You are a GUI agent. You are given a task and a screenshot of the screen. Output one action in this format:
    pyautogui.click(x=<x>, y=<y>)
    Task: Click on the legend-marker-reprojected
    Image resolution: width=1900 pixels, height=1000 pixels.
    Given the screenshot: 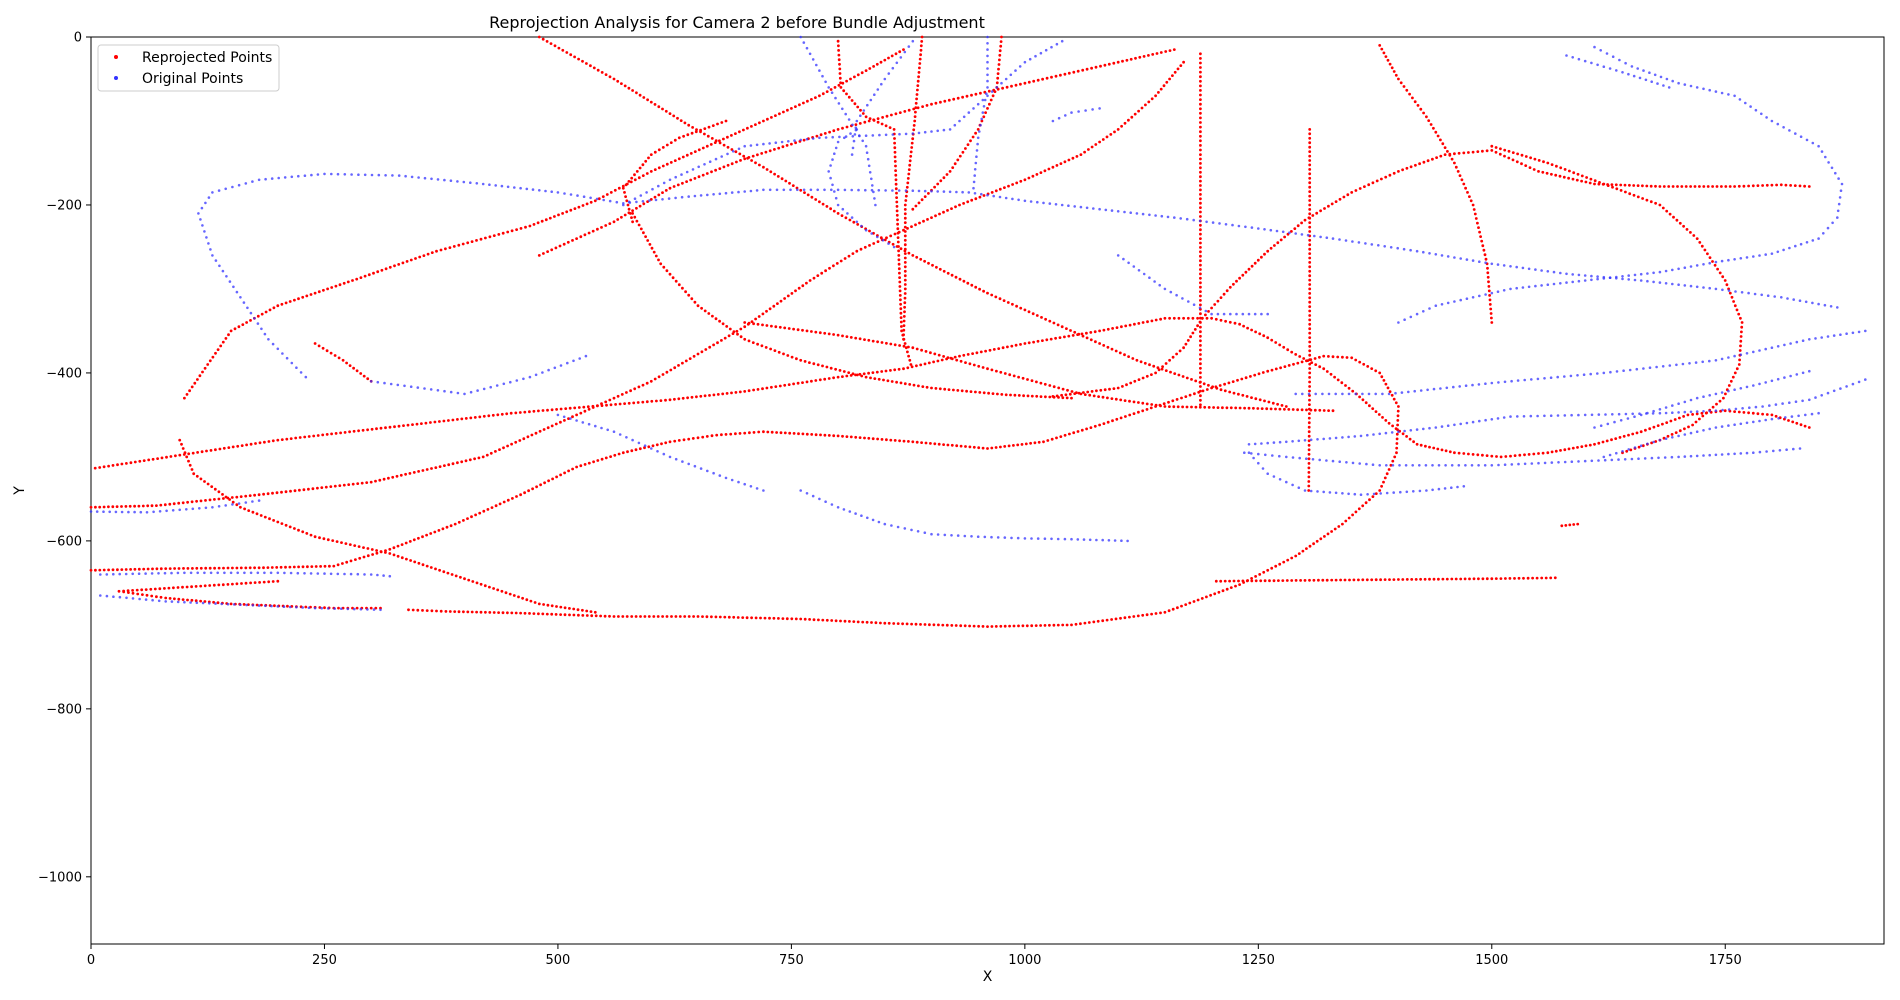 What is the action you would take?
    pyautogui.click(x=116, y=57)
    